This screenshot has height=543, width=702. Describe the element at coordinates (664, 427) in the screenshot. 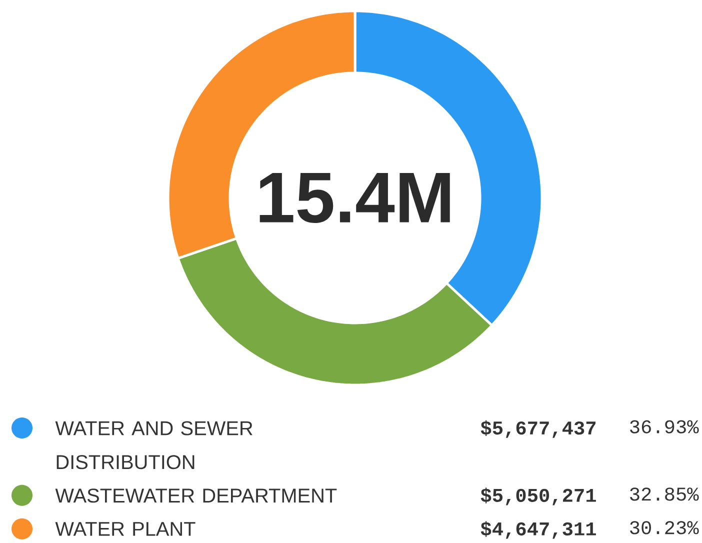

I see `text: 36.93%` at that location.